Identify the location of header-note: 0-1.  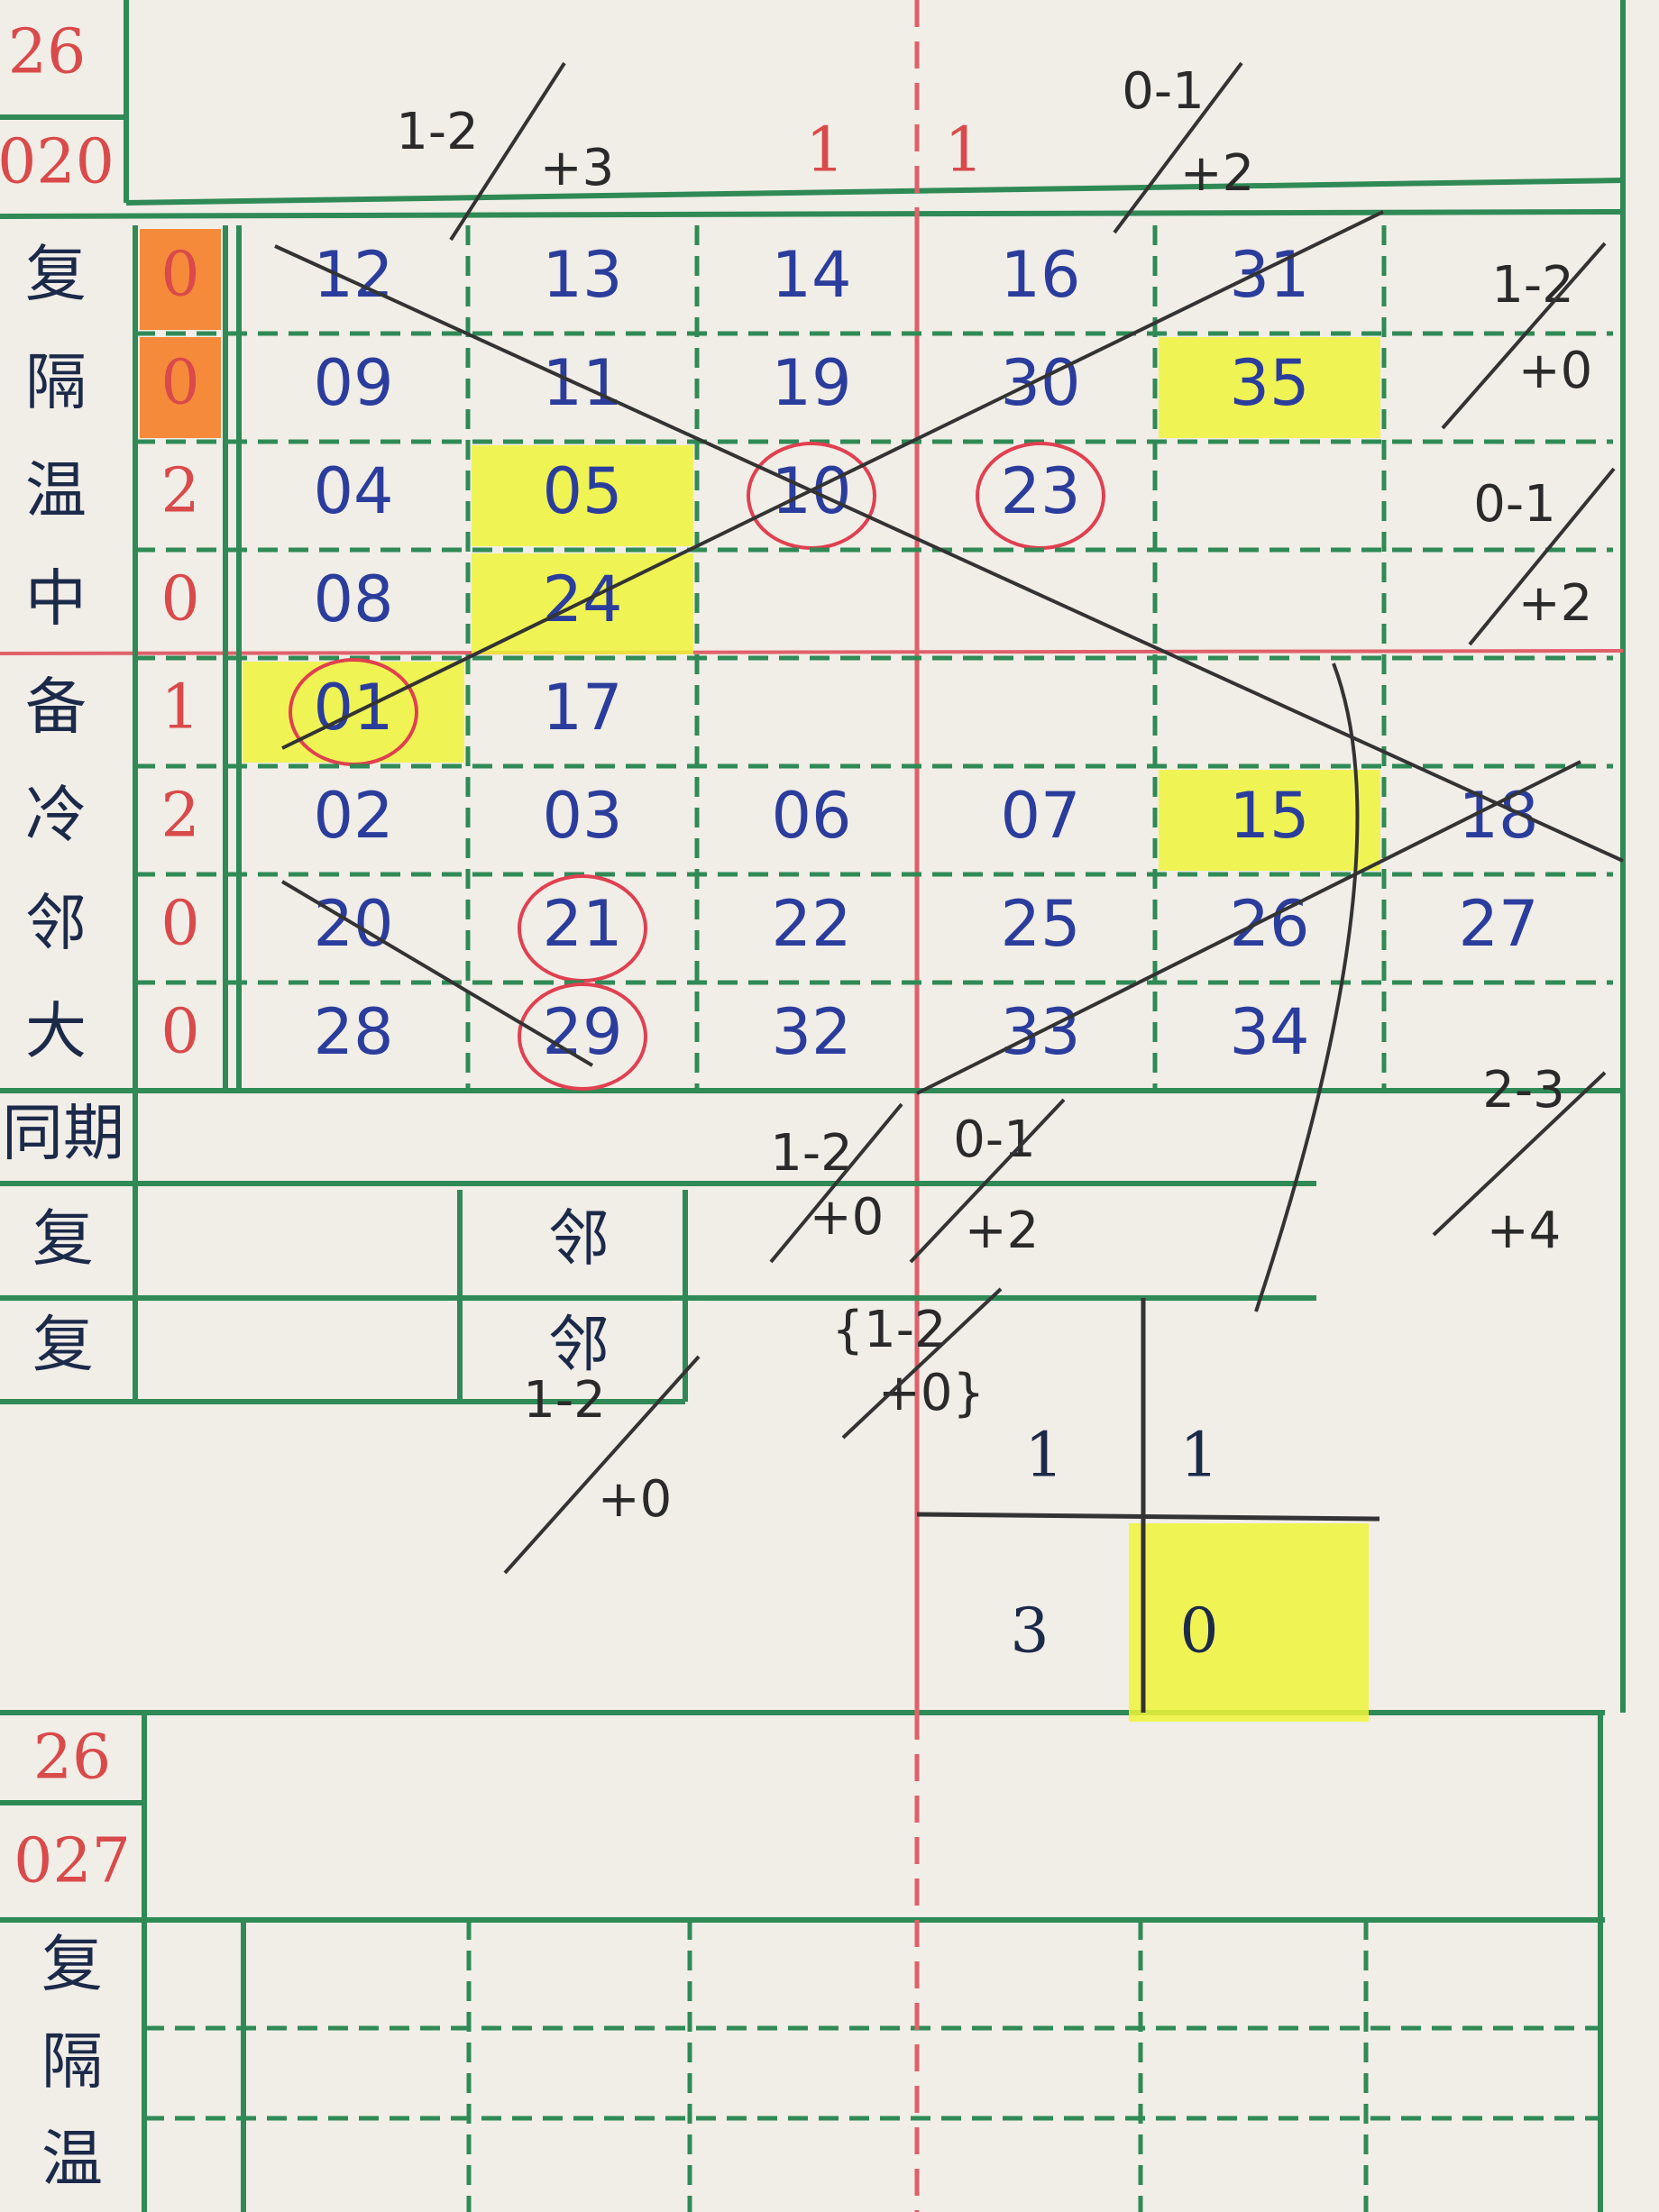
(1163, 91).